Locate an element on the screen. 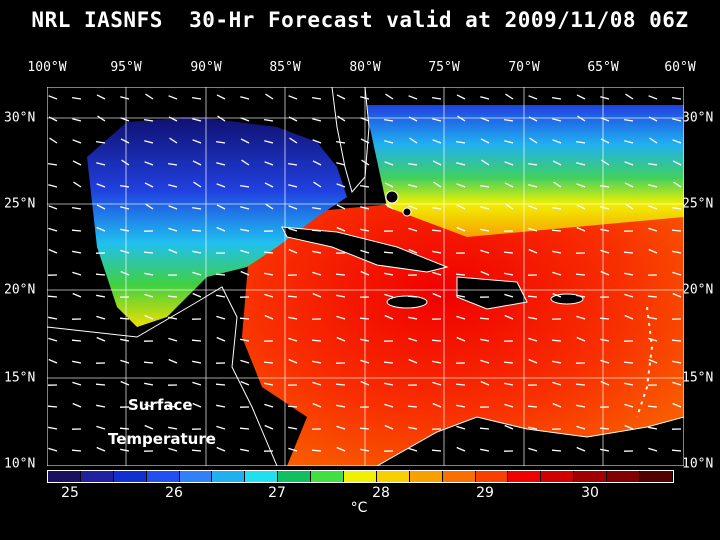  field-label-surface: Surface is located at coordinates (160, 405).